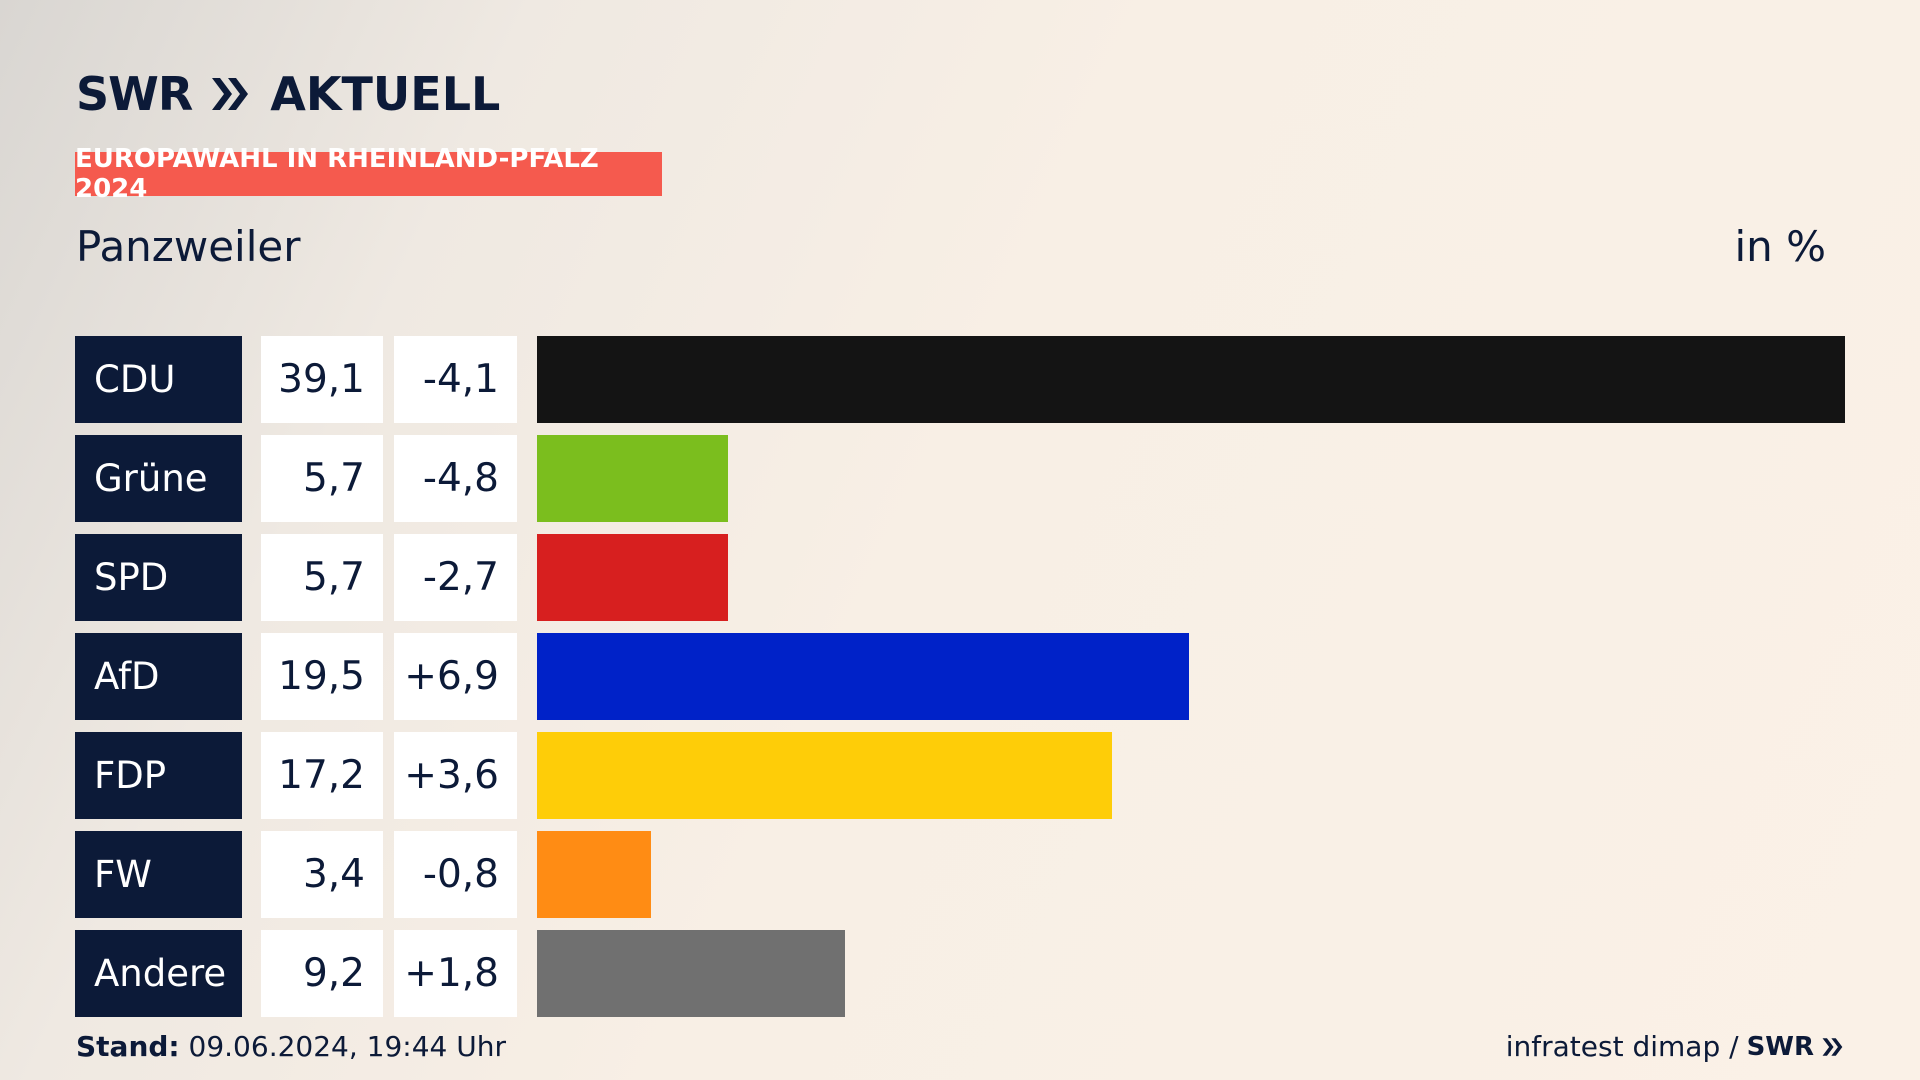 Image resolution: width=1920 pixels, height=1080 pixels. I want to click on change-label-cdu: -4,1, so click(455, 379).